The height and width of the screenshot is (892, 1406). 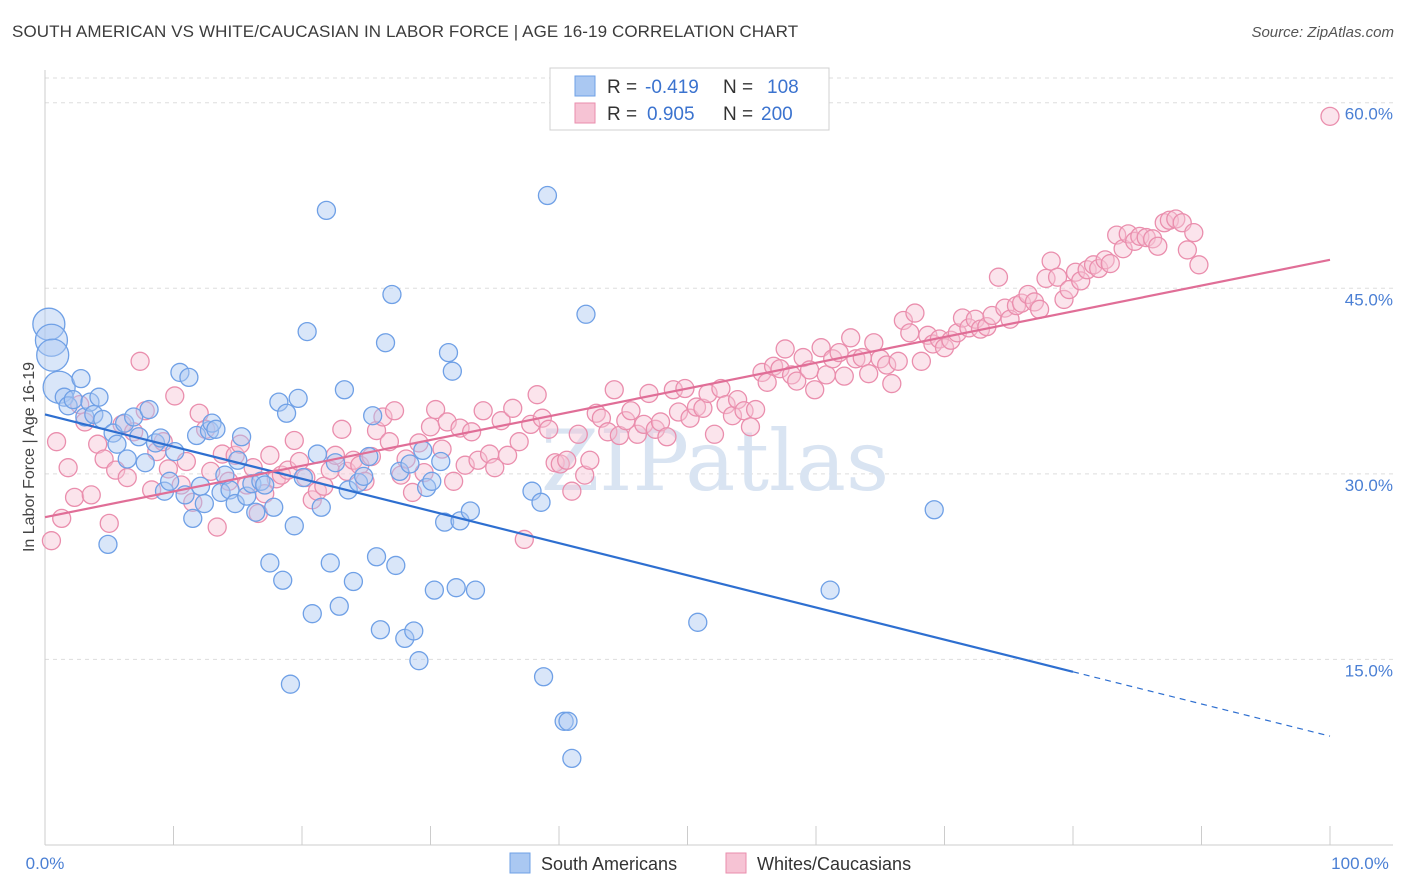 I want to click on bottom-legend-swatch-blue, so click(x=520, y=863).